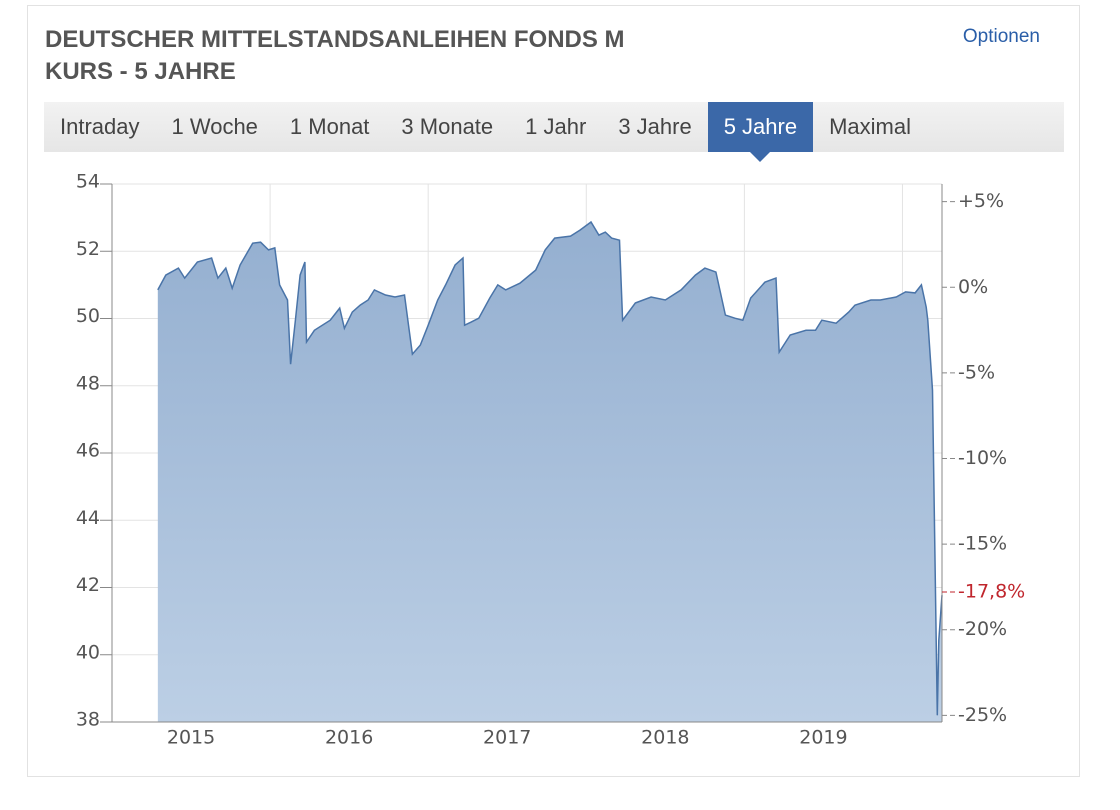 The height and width of the screenshot is (810, 1120). I want to click on x-tick-label: 2015, so click(191, 738).